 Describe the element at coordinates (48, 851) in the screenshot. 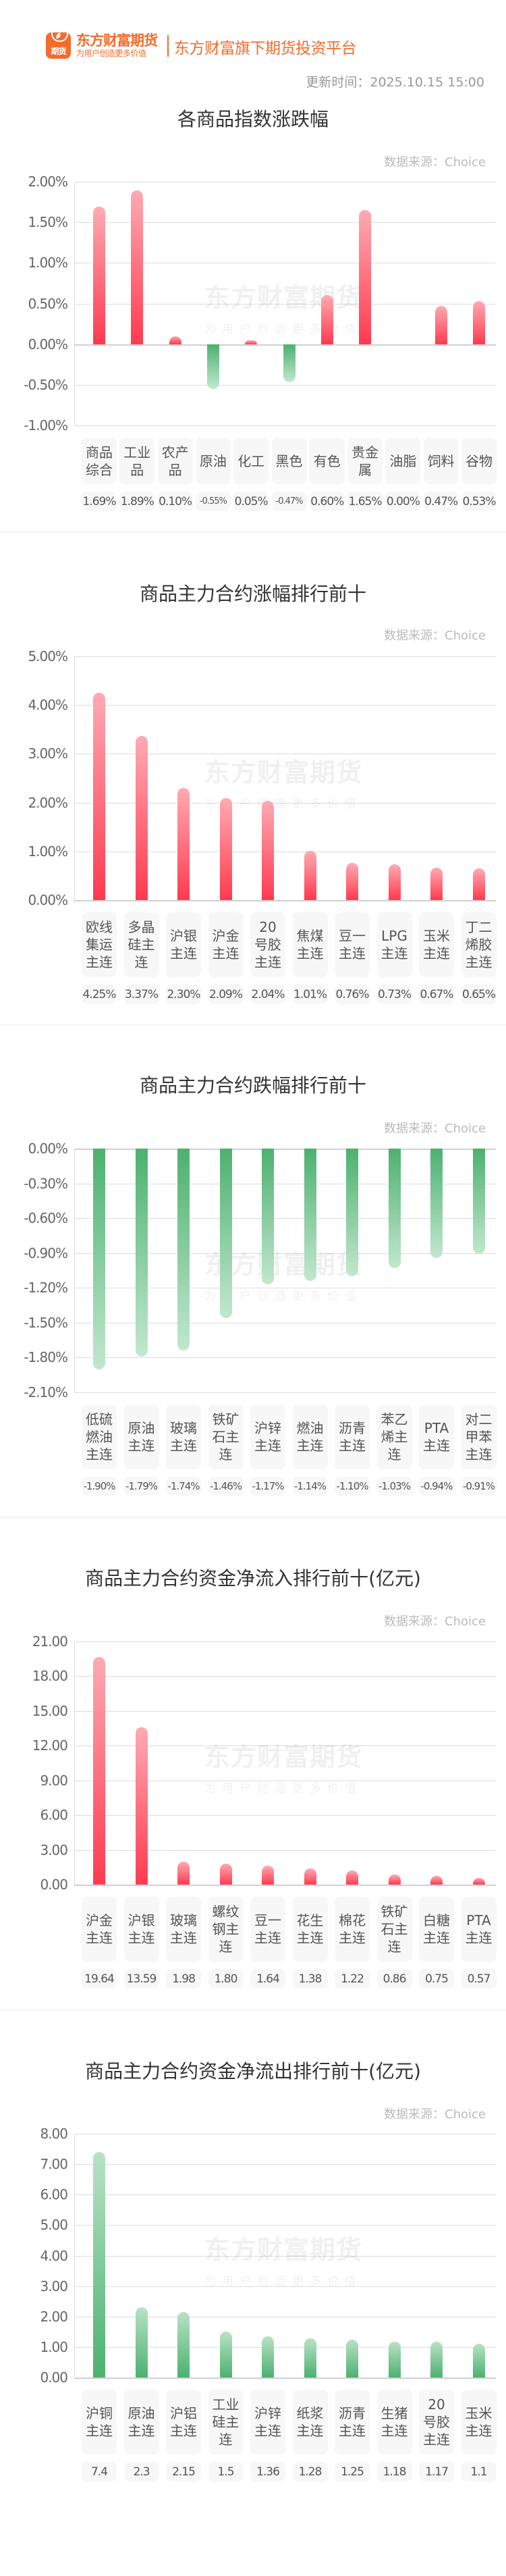

I see `y-tick-label: 1.00%` at that location.